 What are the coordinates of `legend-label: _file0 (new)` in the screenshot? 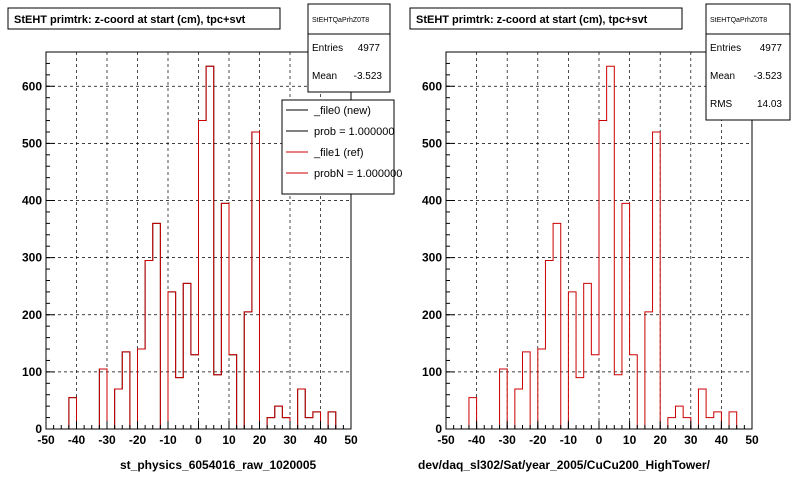 It's located at (342, 111).